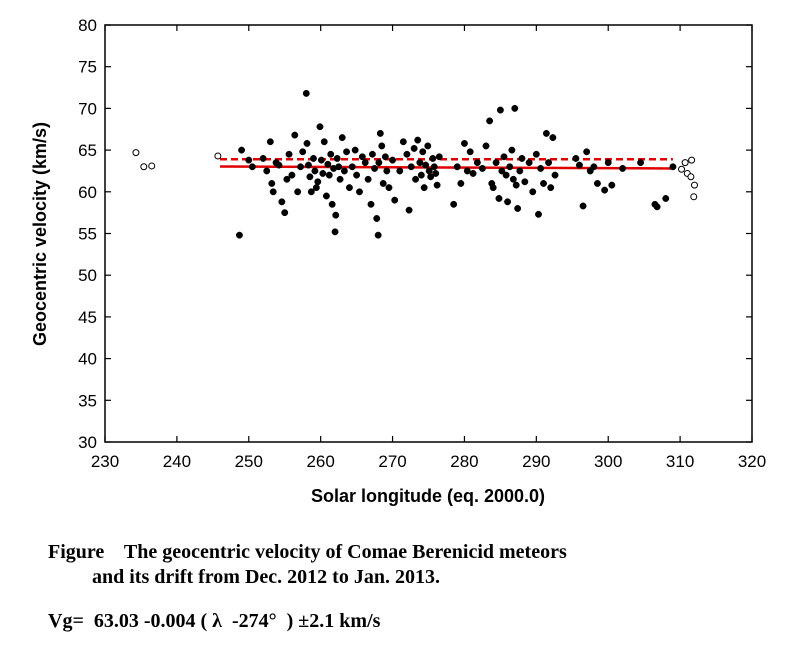 The image size is (800, 652). What do you see at coordinates (428, 496) in the screenshot?
I see `x-axis-title: Solar longitude (eq. 2000.0)` at bounding box center [428, 496].